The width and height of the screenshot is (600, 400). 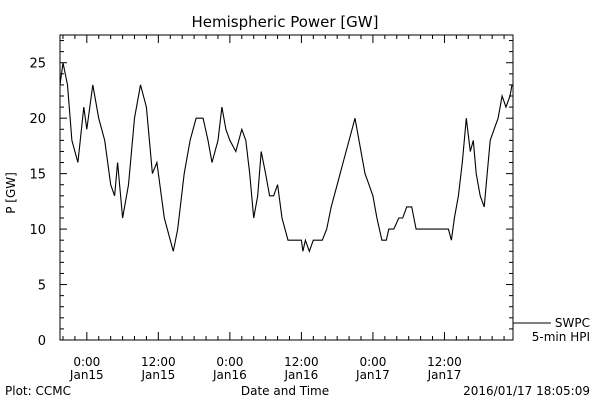 I want to click on x-axis-label: Date and Time, so click(x=285, y=391).